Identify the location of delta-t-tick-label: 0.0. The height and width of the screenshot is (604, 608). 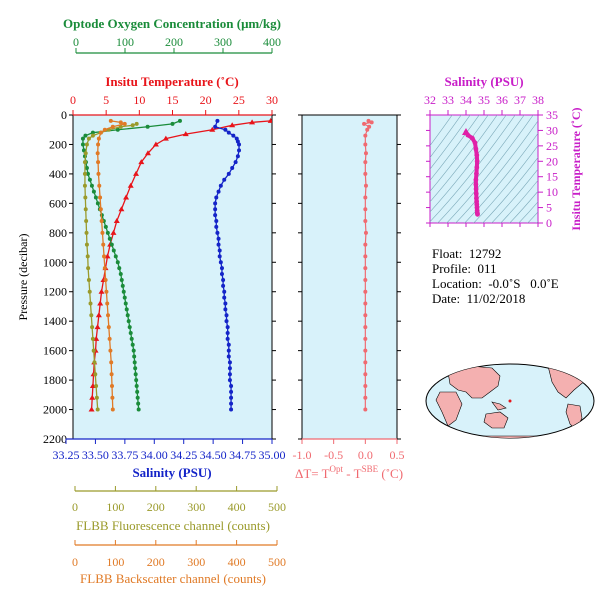
(365, 455).